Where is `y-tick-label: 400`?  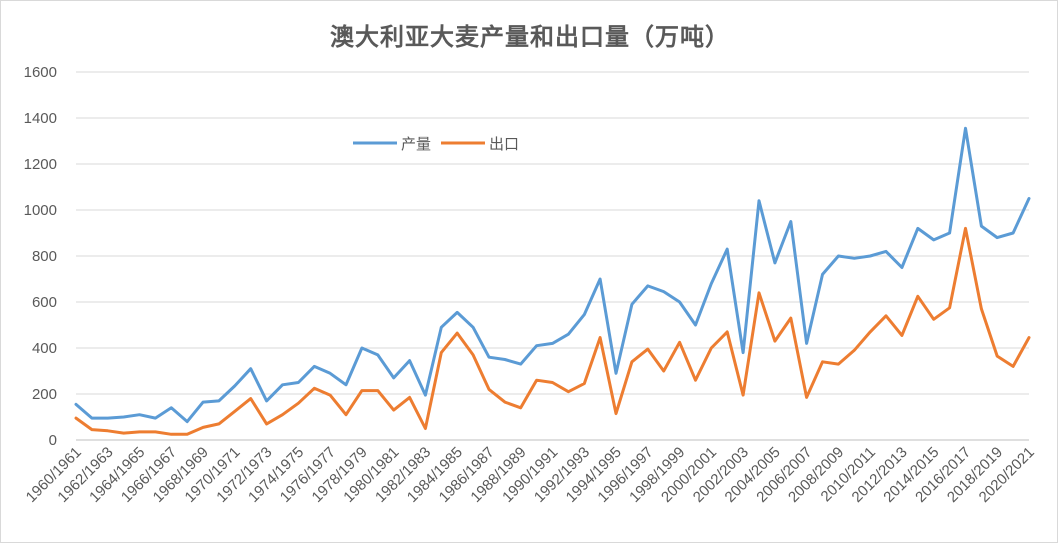
y-tick-label: 400 is located at coordinates (44, 348).